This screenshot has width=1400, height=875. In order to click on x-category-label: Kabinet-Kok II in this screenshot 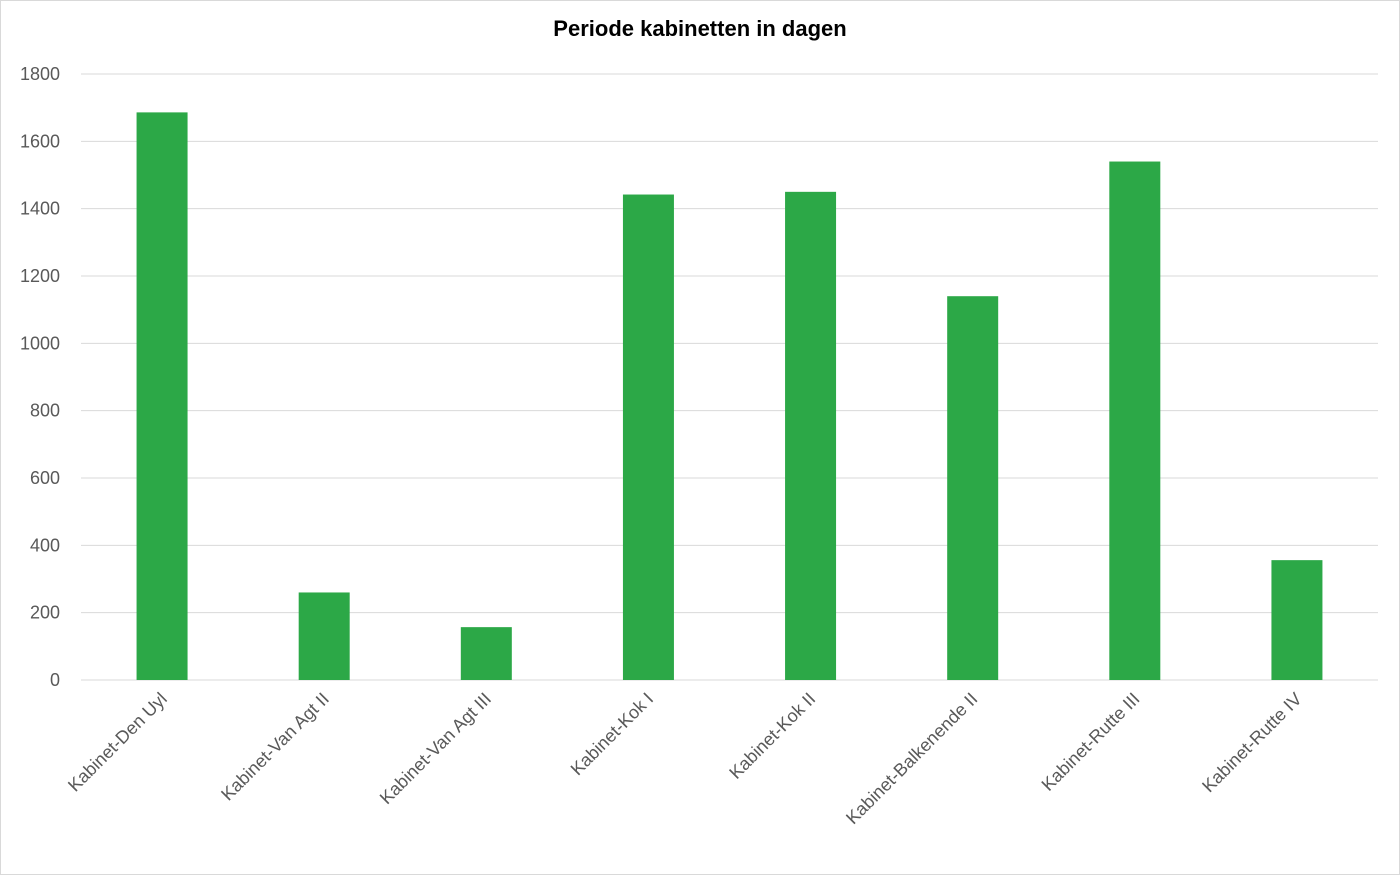, I will do `click(772, 736)`.